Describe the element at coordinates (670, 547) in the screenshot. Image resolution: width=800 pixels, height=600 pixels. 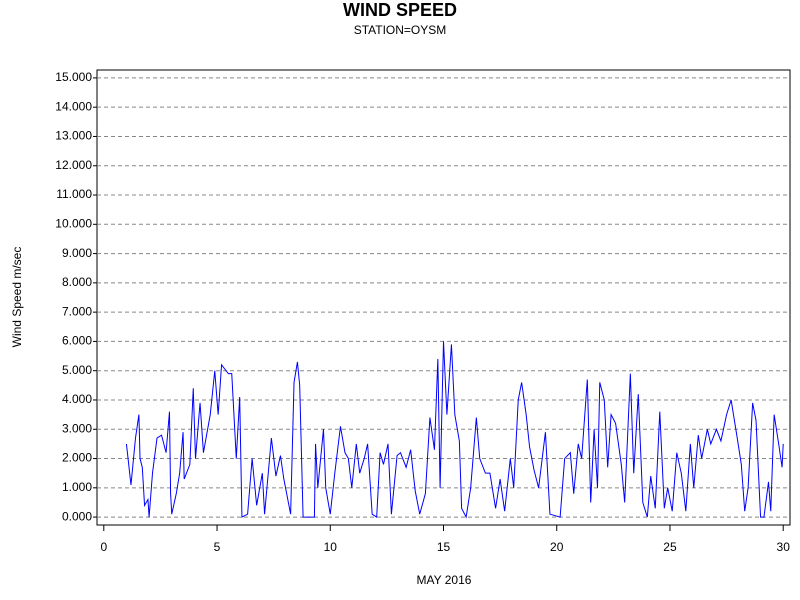
I see `x-tick-label: 25` at that location.